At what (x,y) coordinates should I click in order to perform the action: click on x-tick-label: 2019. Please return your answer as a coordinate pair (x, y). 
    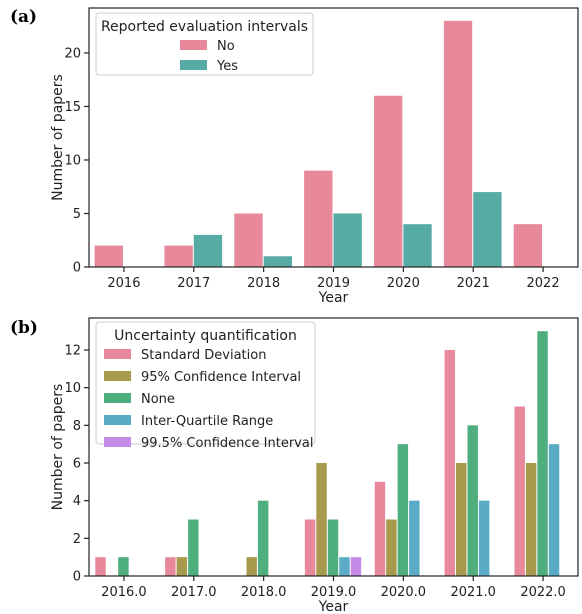
    Looking at the image, I should click on (333, 283).